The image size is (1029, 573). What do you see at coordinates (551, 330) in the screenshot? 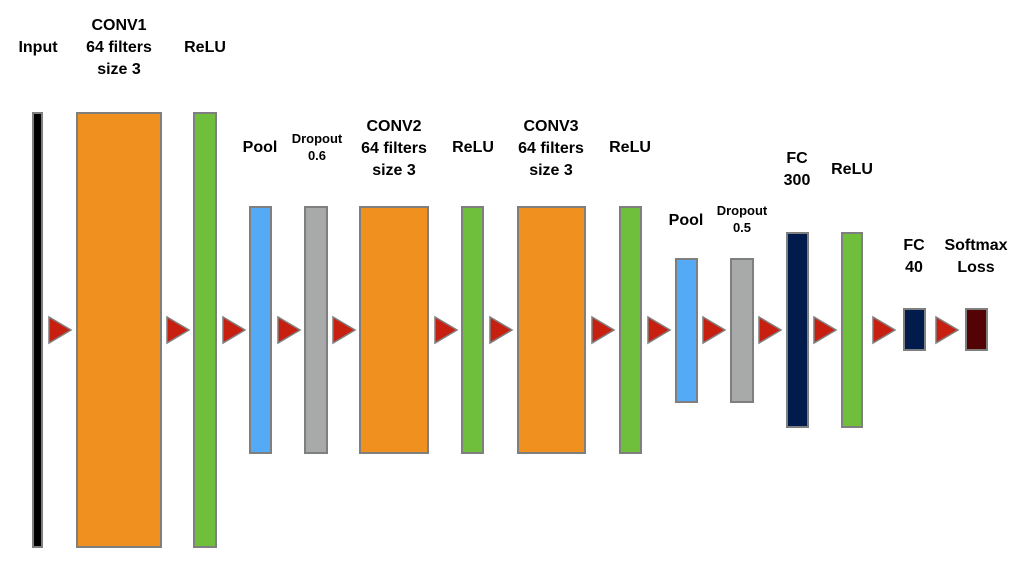
I see `conv3-block` at bounding box center [551, 330].